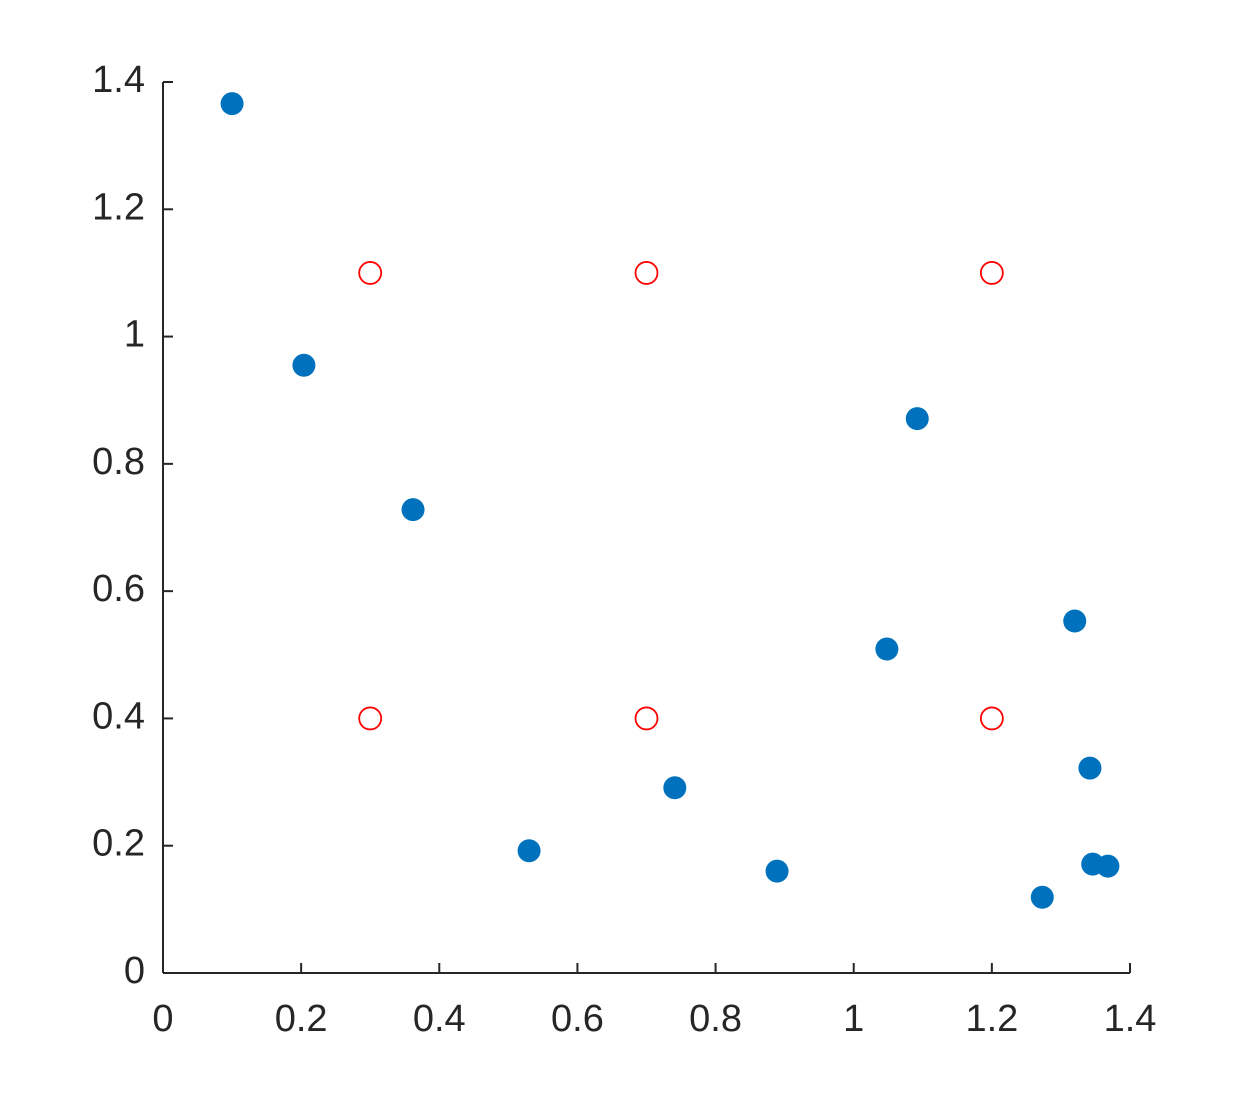 The image size is (1250, 1094). What do you see at coordinates (853, 1019) in the screenshot?
I see `x-tick-label: 1` at bounding box center [853, 1019].